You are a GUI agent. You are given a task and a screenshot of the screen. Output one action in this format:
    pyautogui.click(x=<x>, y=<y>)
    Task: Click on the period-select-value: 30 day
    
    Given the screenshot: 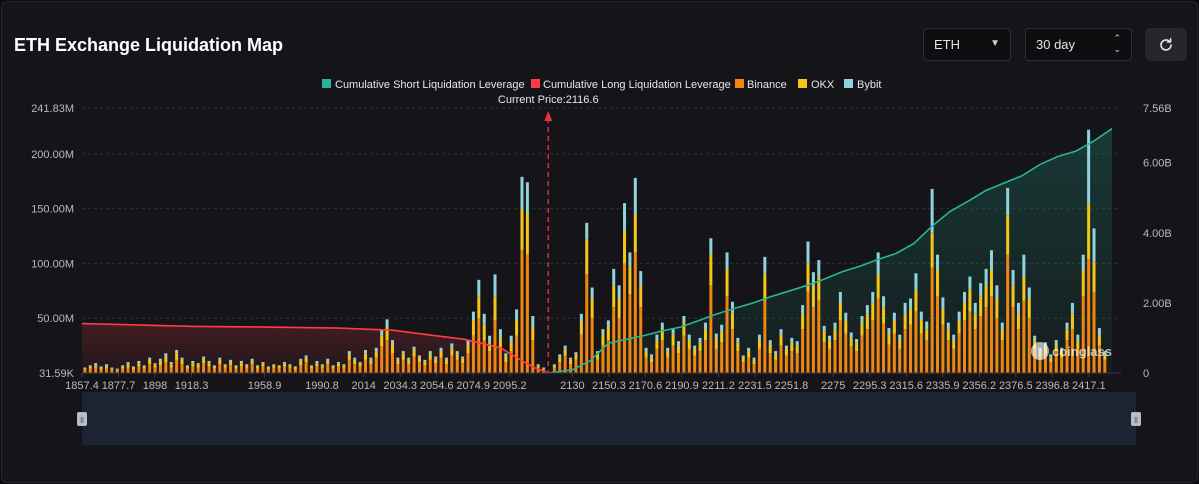 What is the action you would take?
    pyautogui.click(x=1056, y=44)
    